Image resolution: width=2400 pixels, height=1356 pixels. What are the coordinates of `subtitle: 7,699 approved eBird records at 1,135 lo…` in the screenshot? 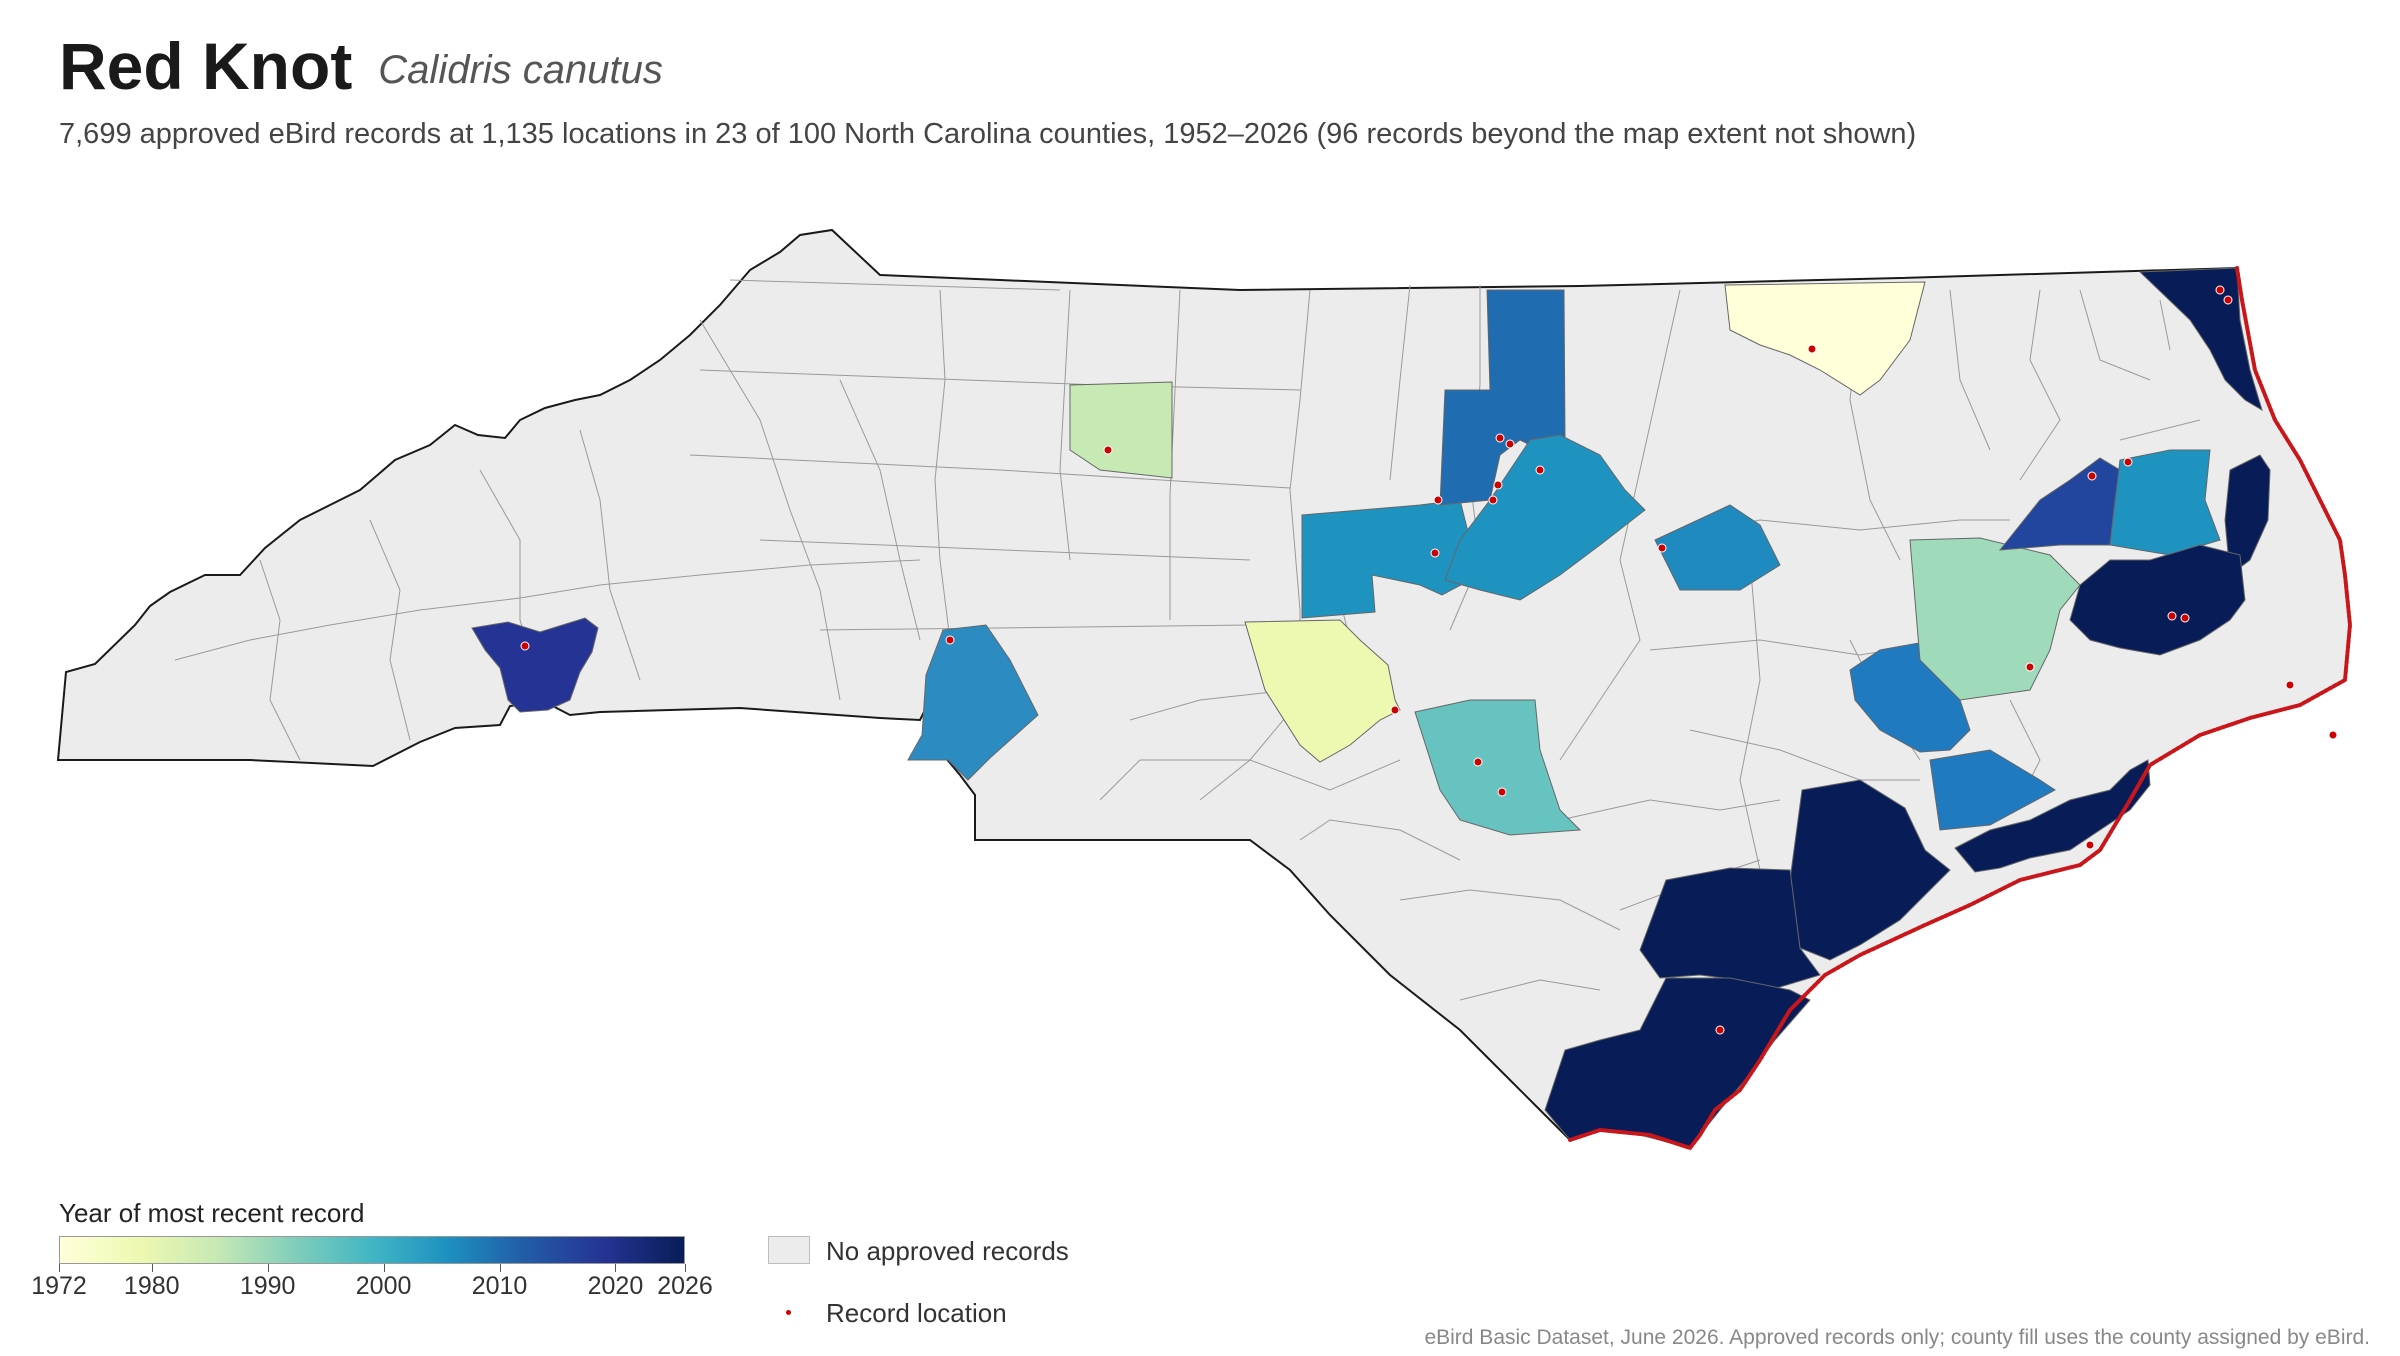 It's located at (988, 134).